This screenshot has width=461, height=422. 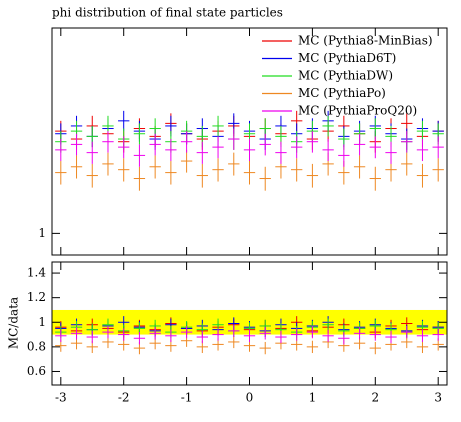 I want to click on legend-label: MC (PythiaDW), so click(x=345, y=76).